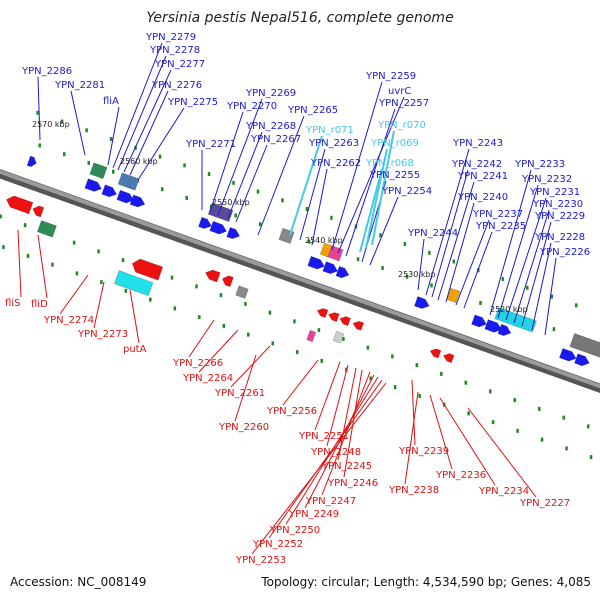  What do you see at coordinates (497, 214) in the screenshot?
I see `forward-gene-label: YPN_2237` at bounding box center [497, 214].